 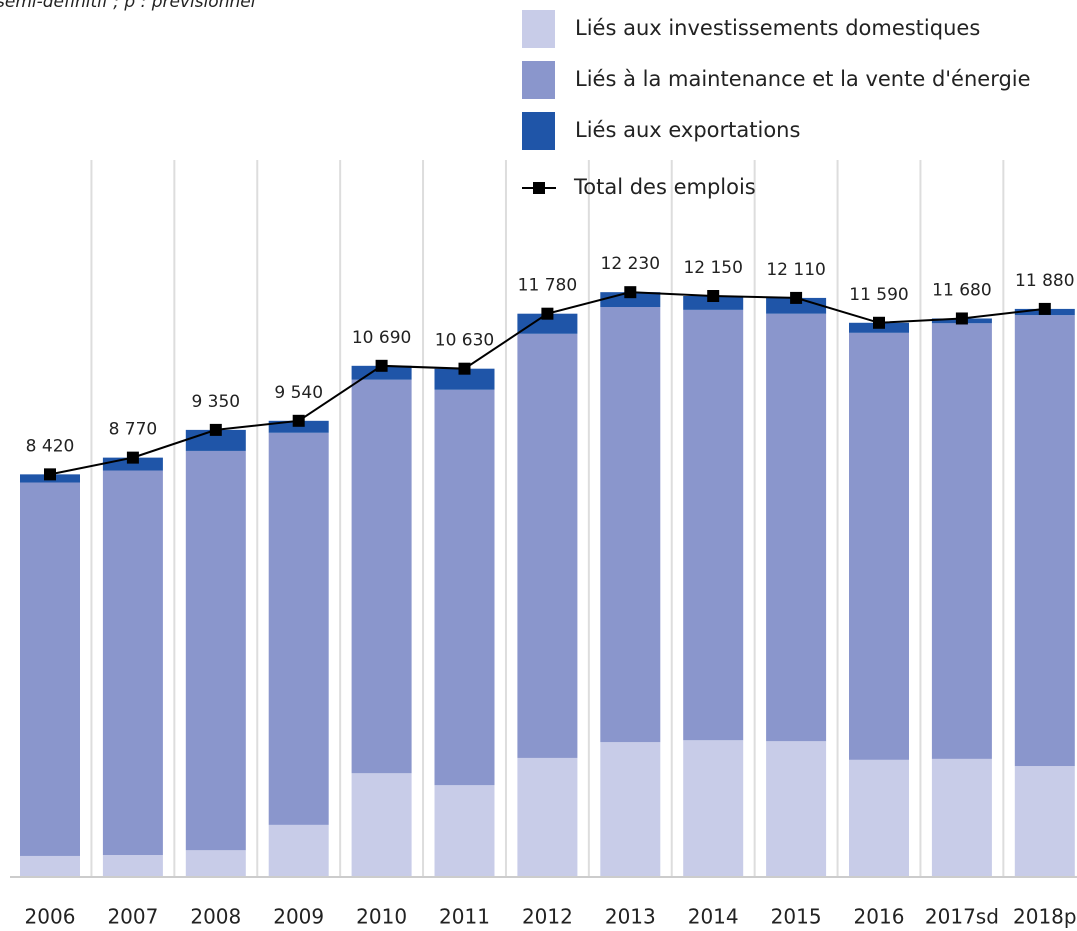 What do you see at coordinates (128, 6) in the screenshot?
I see `subtitle: semi-définitif ; p : prévisionnel` at bounding box center [128, 6].